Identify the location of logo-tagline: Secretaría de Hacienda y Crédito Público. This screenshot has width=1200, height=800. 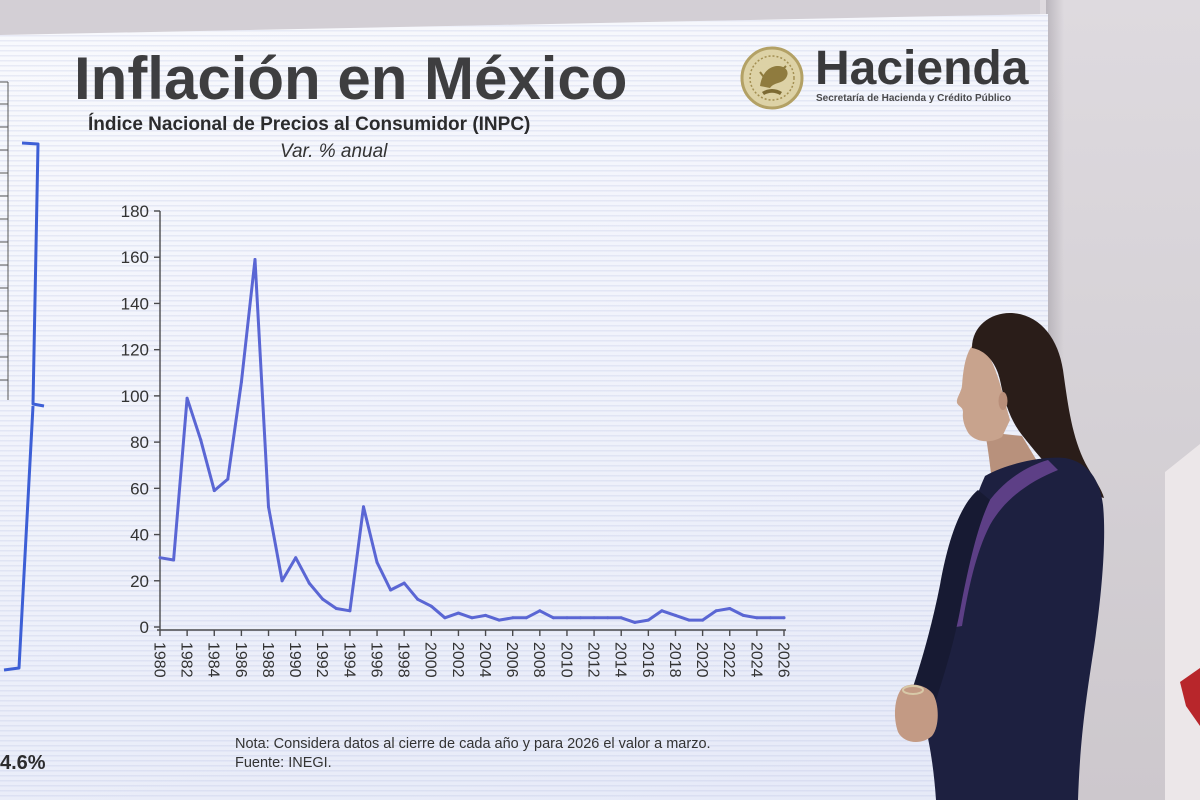
(914, 98).